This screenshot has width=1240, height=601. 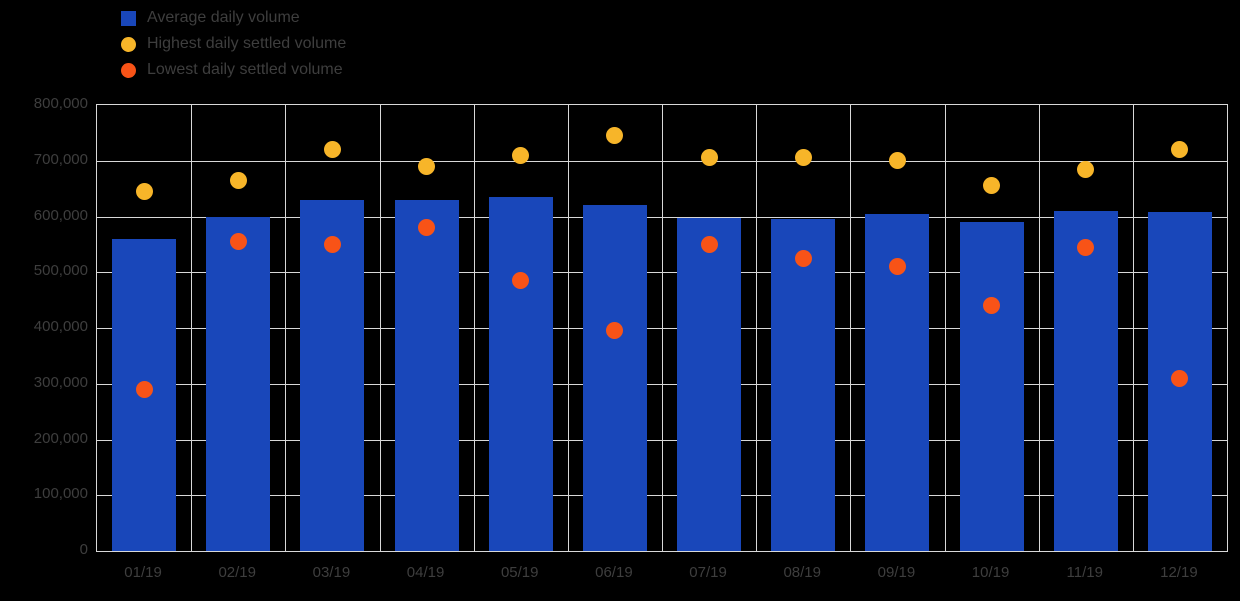 What do you see at coordinates (425, 572) in the screenshot?
I see `x-tick-label: 04/19` at bounding box center [425, 572].